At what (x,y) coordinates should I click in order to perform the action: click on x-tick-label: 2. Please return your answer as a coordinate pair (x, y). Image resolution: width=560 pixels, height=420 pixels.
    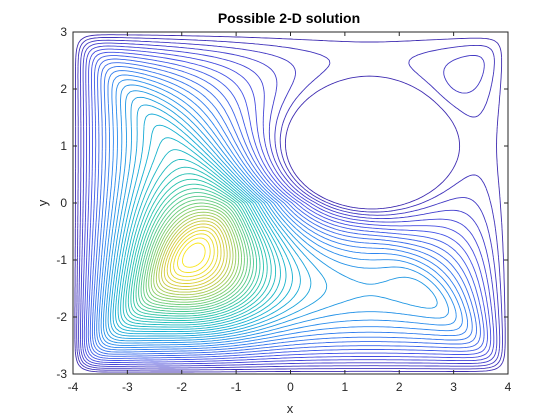
    Looking at the image, I should click on (399, 387).